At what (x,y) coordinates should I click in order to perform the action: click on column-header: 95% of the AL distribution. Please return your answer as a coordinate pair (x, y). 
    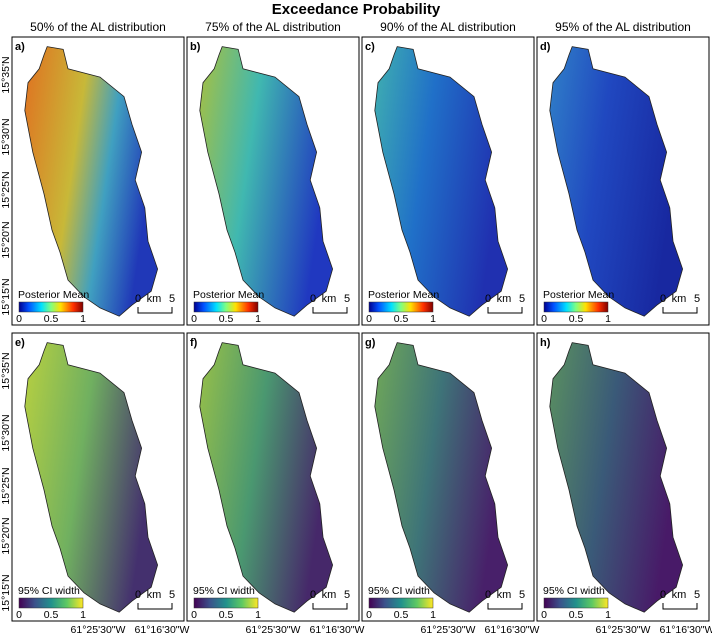
    Looking at the image, I should click on (623, 27).